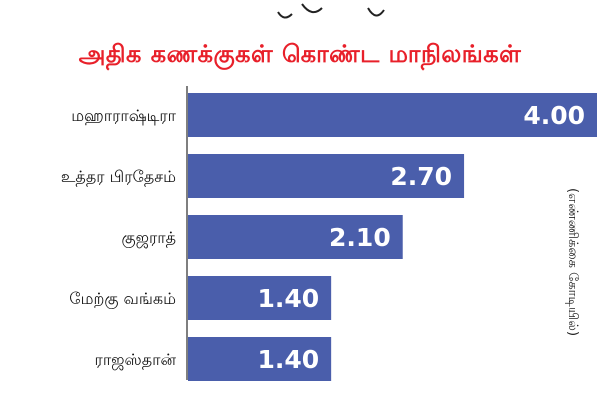 This screenshot has height=413, width=600. Describe the element at coordinates (572, 262) in the screenshot. I see `unit-label: (எண்ணிக்கை கோடியில்)` at that location.